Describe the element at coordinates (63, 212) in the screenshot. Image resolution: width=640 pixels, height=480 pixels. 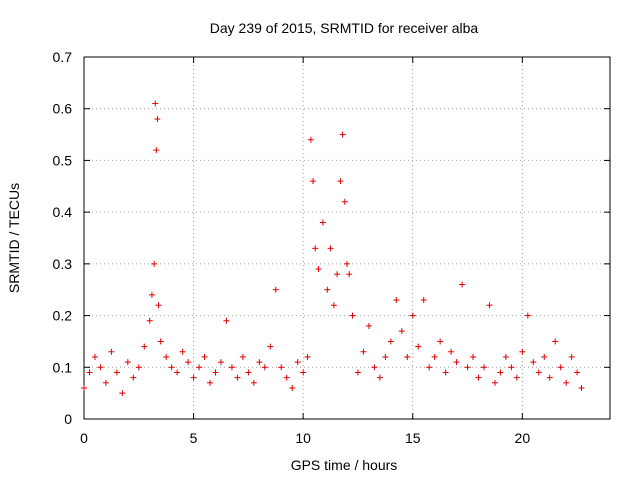
I see `y-tick-label: 0.4` at that location.